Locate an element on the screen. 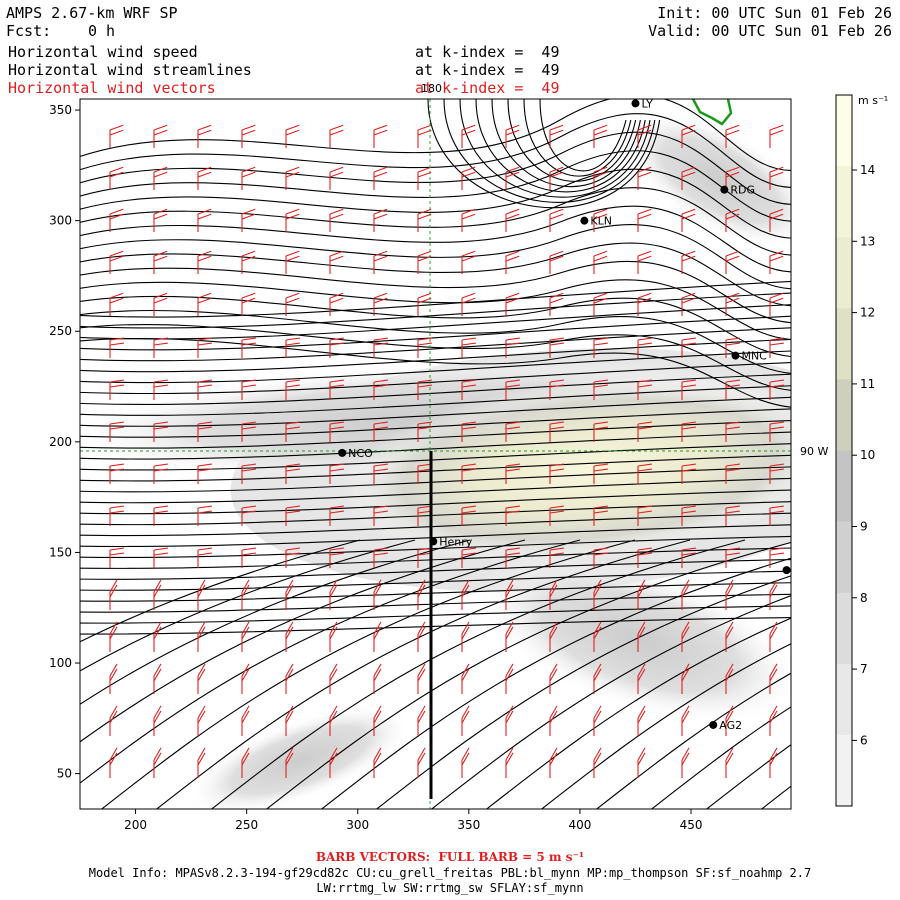 This screenshot has height=900, width=900. barb-legend: BARB VECTORS: FULL BARB = 5 m s⁻¹ is located at coordinates (450, 857).